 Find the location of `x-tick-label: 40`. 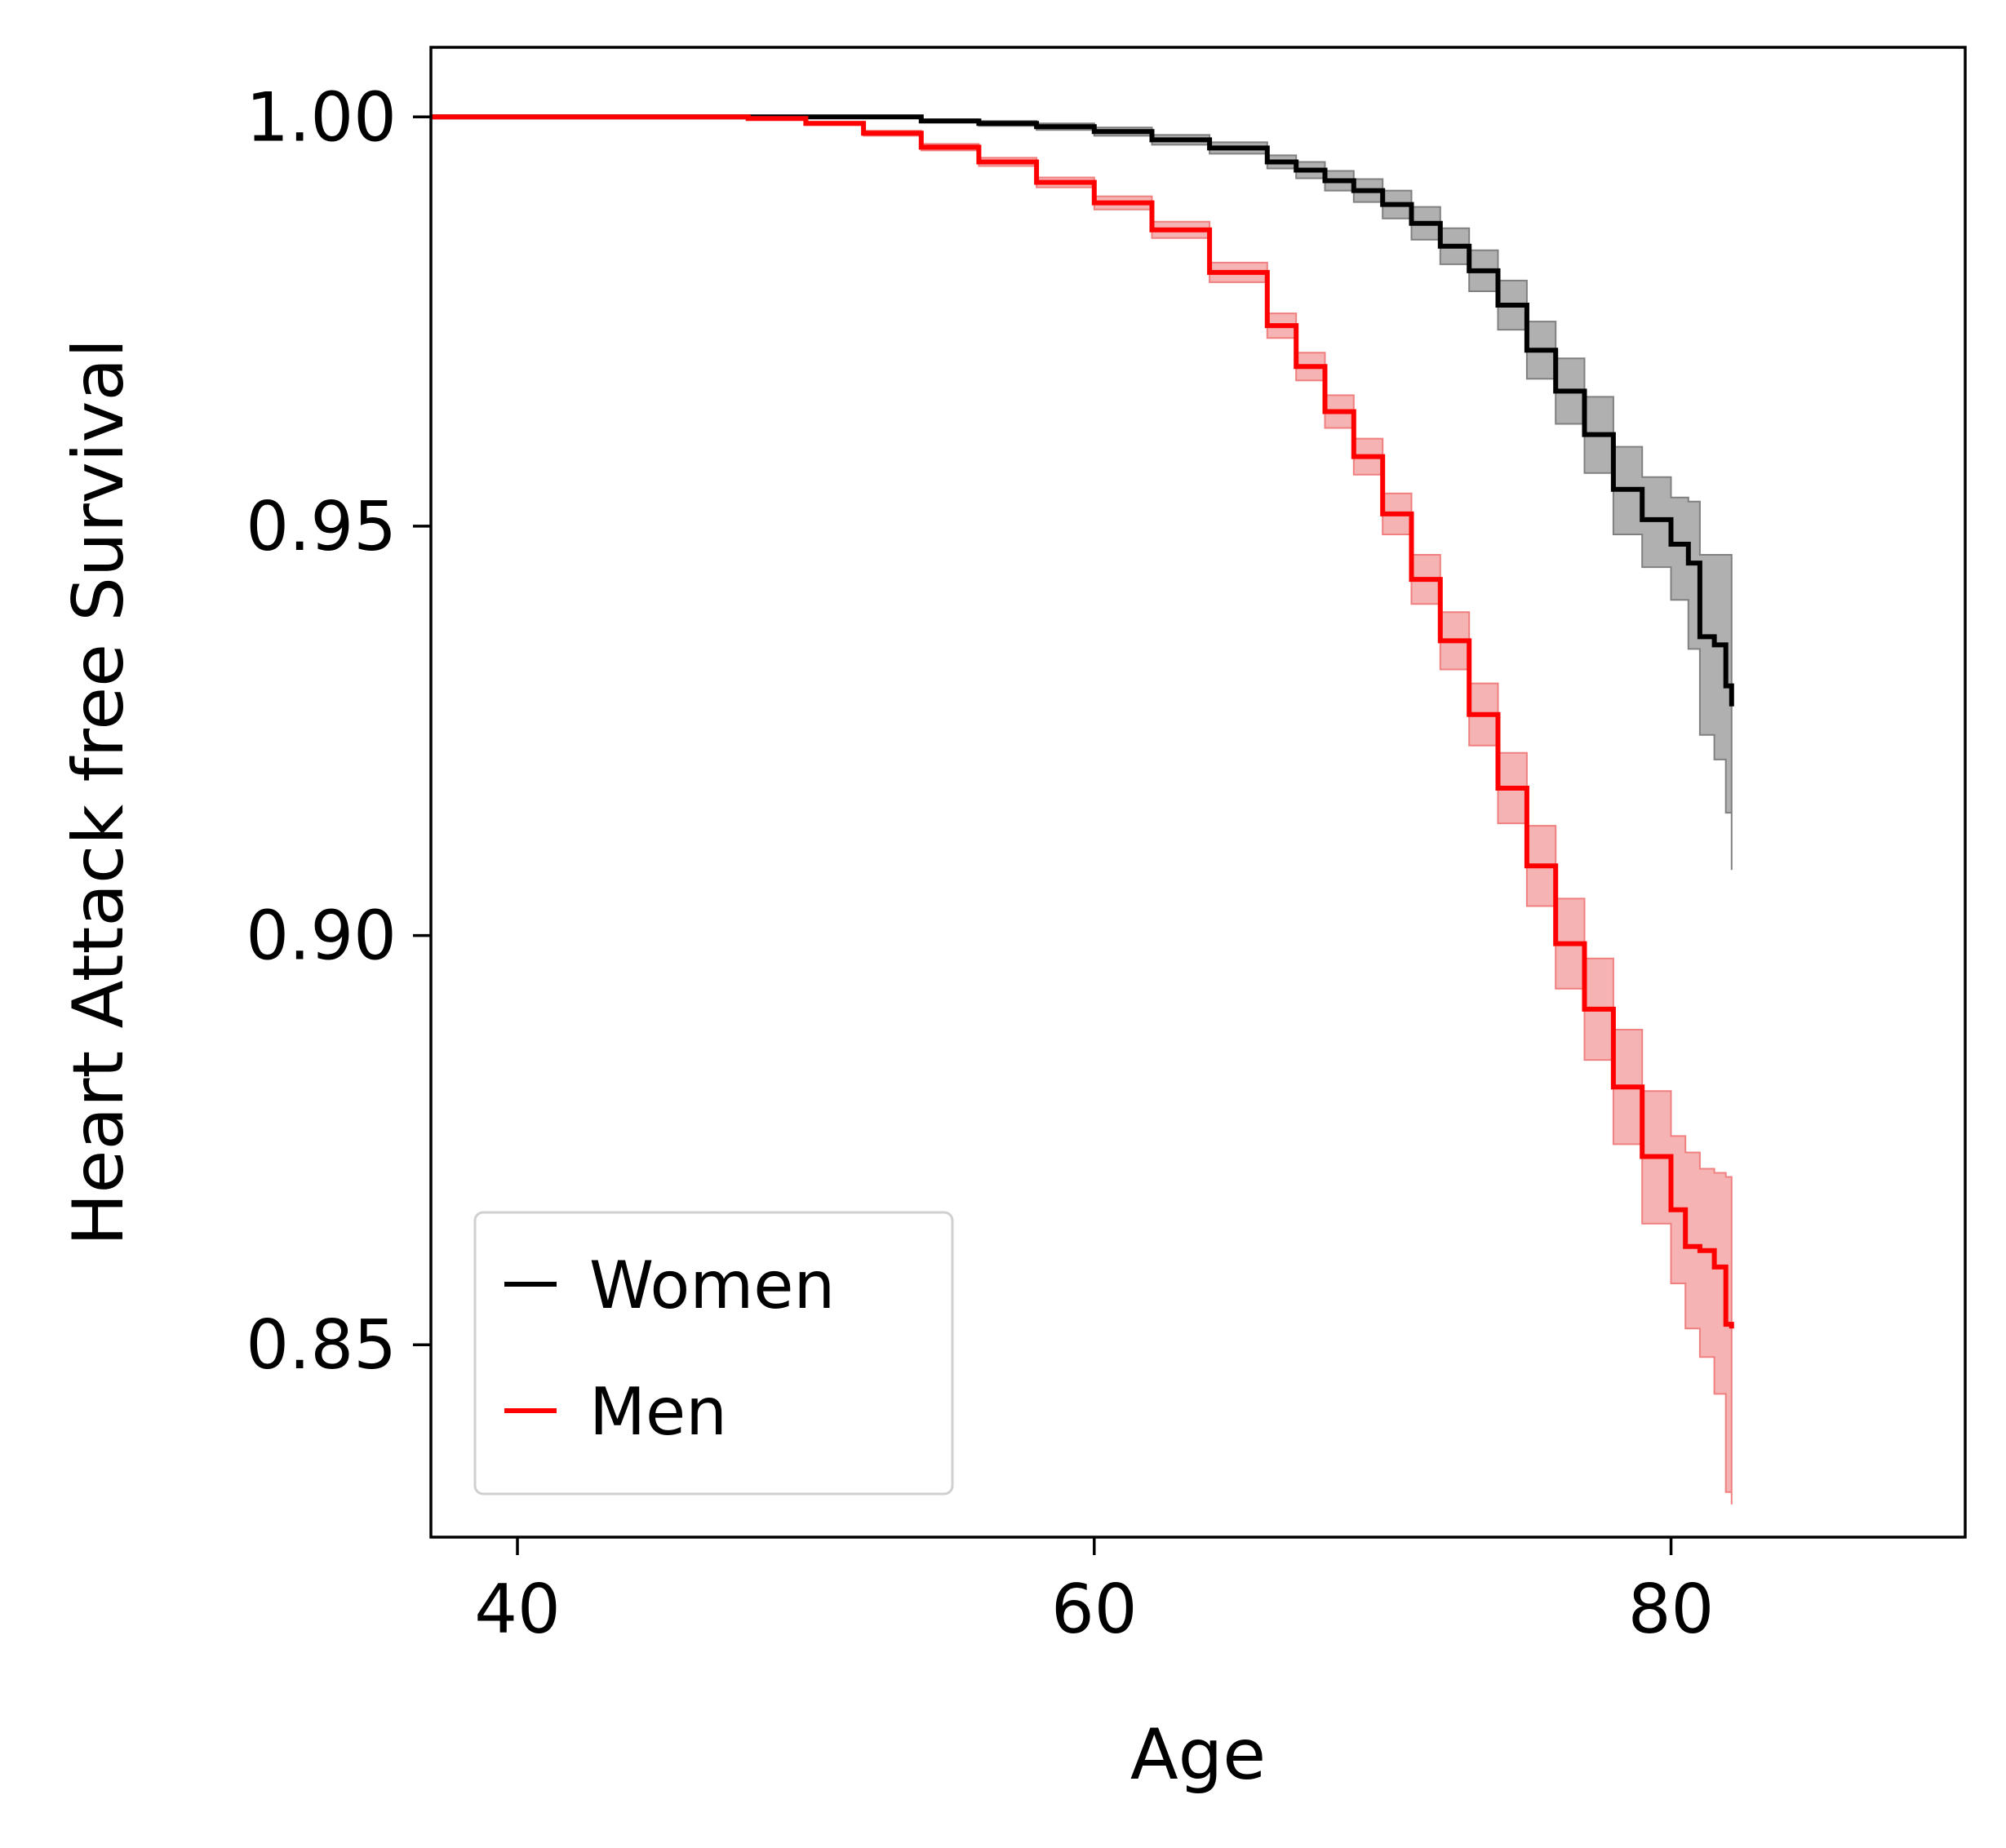

x-tick-label: 40 is located at coordinates (517, 1609).